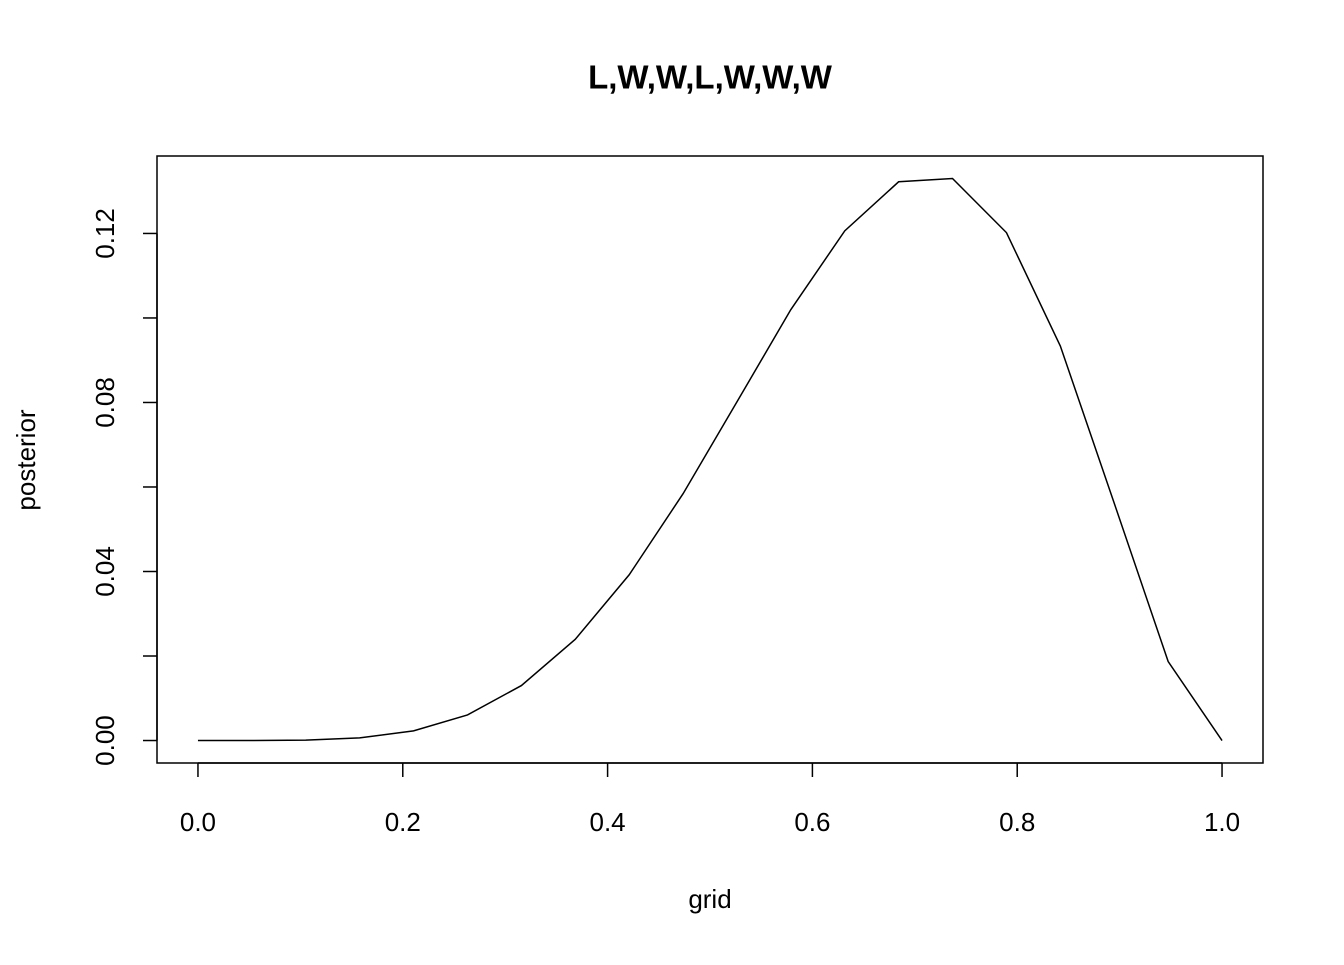 This screenshot has width=1344, height=965. What do you see at coordinates (1222, 822) in the screenshot?
I see `x-tick-label: 1.0` at bounding box center [1222, 822].